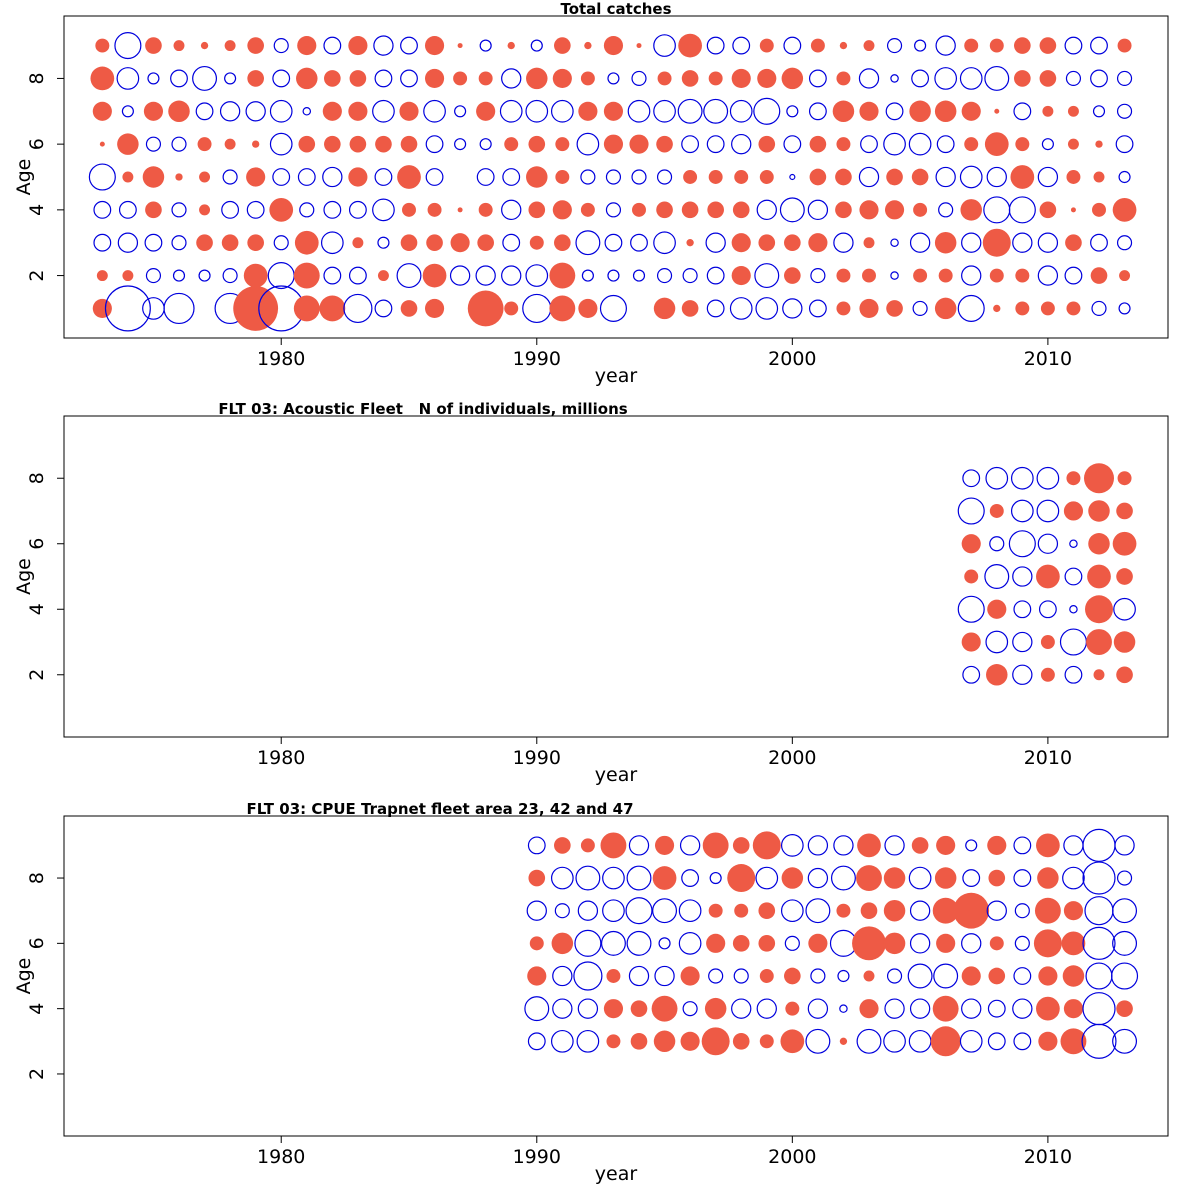 Image resolution: width=1200 pixels, height=1200 pixels. I want to click on x-axis-label: year, so click(616, 775).